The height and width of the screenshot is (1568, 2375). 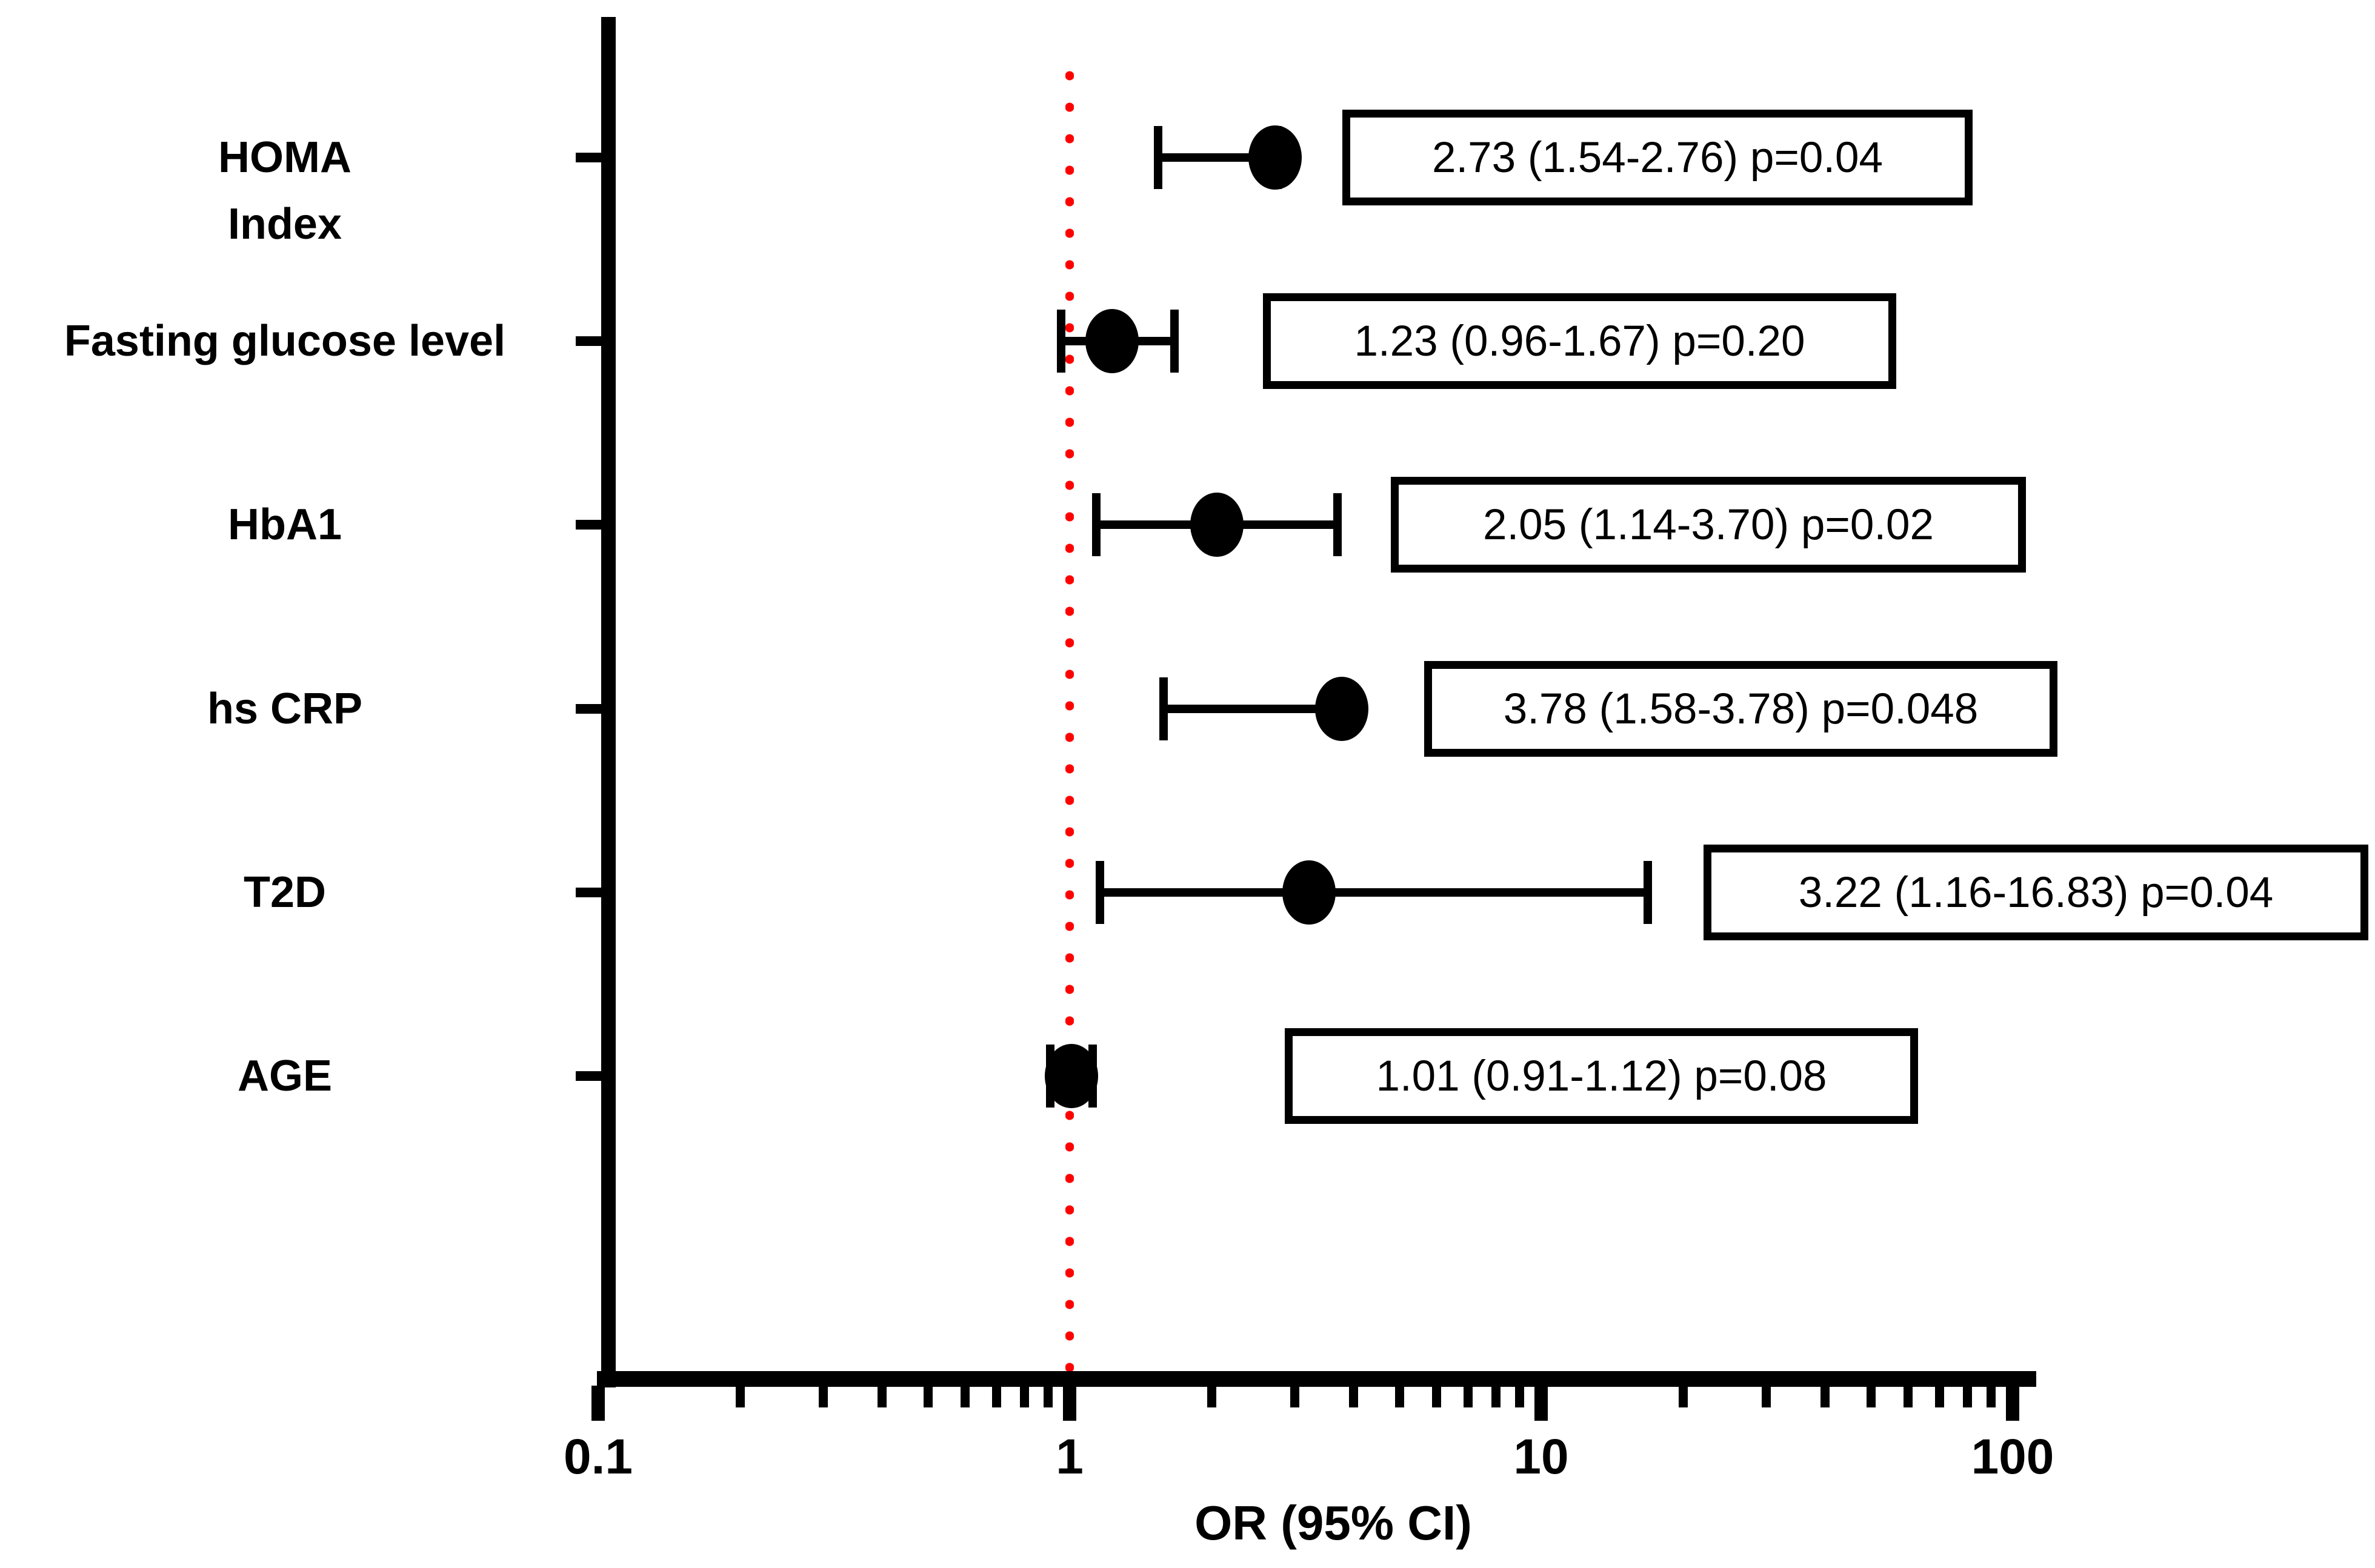 I want to click on annotation-box: 2.05 (1.14-3.70) p=0.02, so click(x=1708, y=525).